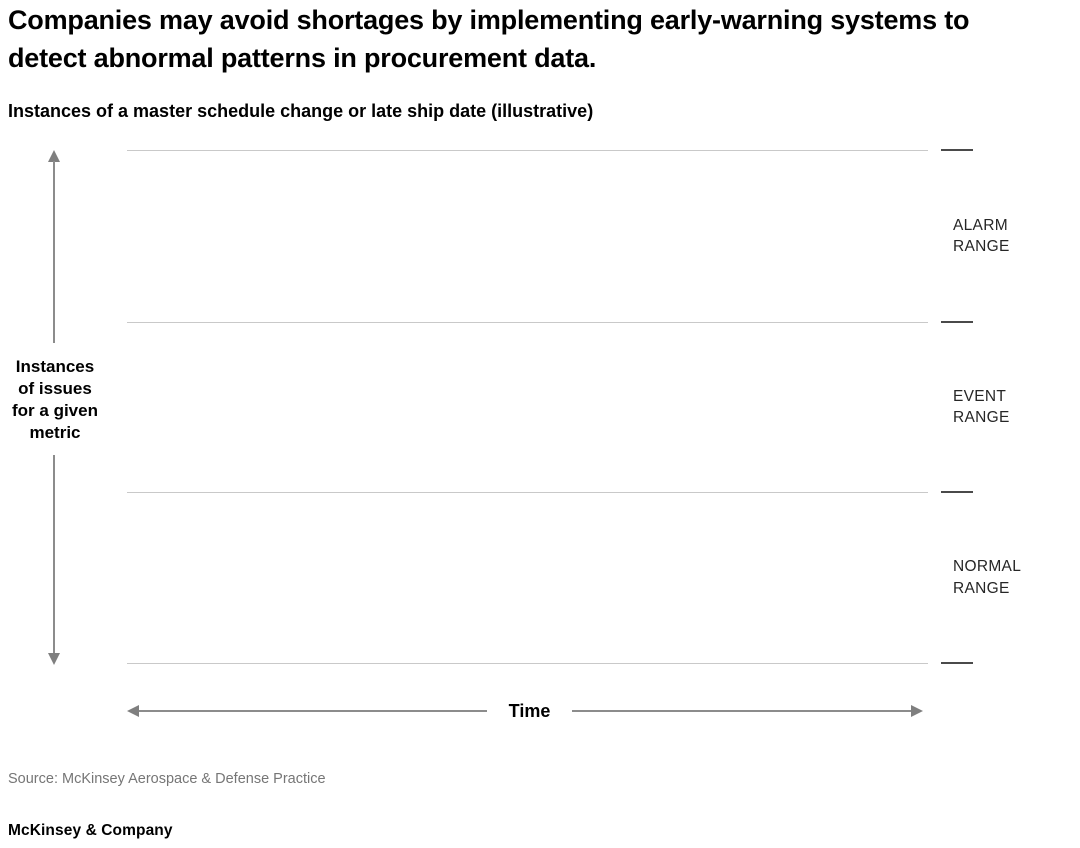 This screenshot has width=1080, height=848. What do you see at coordinates (54, 156) in the screenshot?
I see `y-axis-arrowhead-up-icon` at bounding box center [54, 156].